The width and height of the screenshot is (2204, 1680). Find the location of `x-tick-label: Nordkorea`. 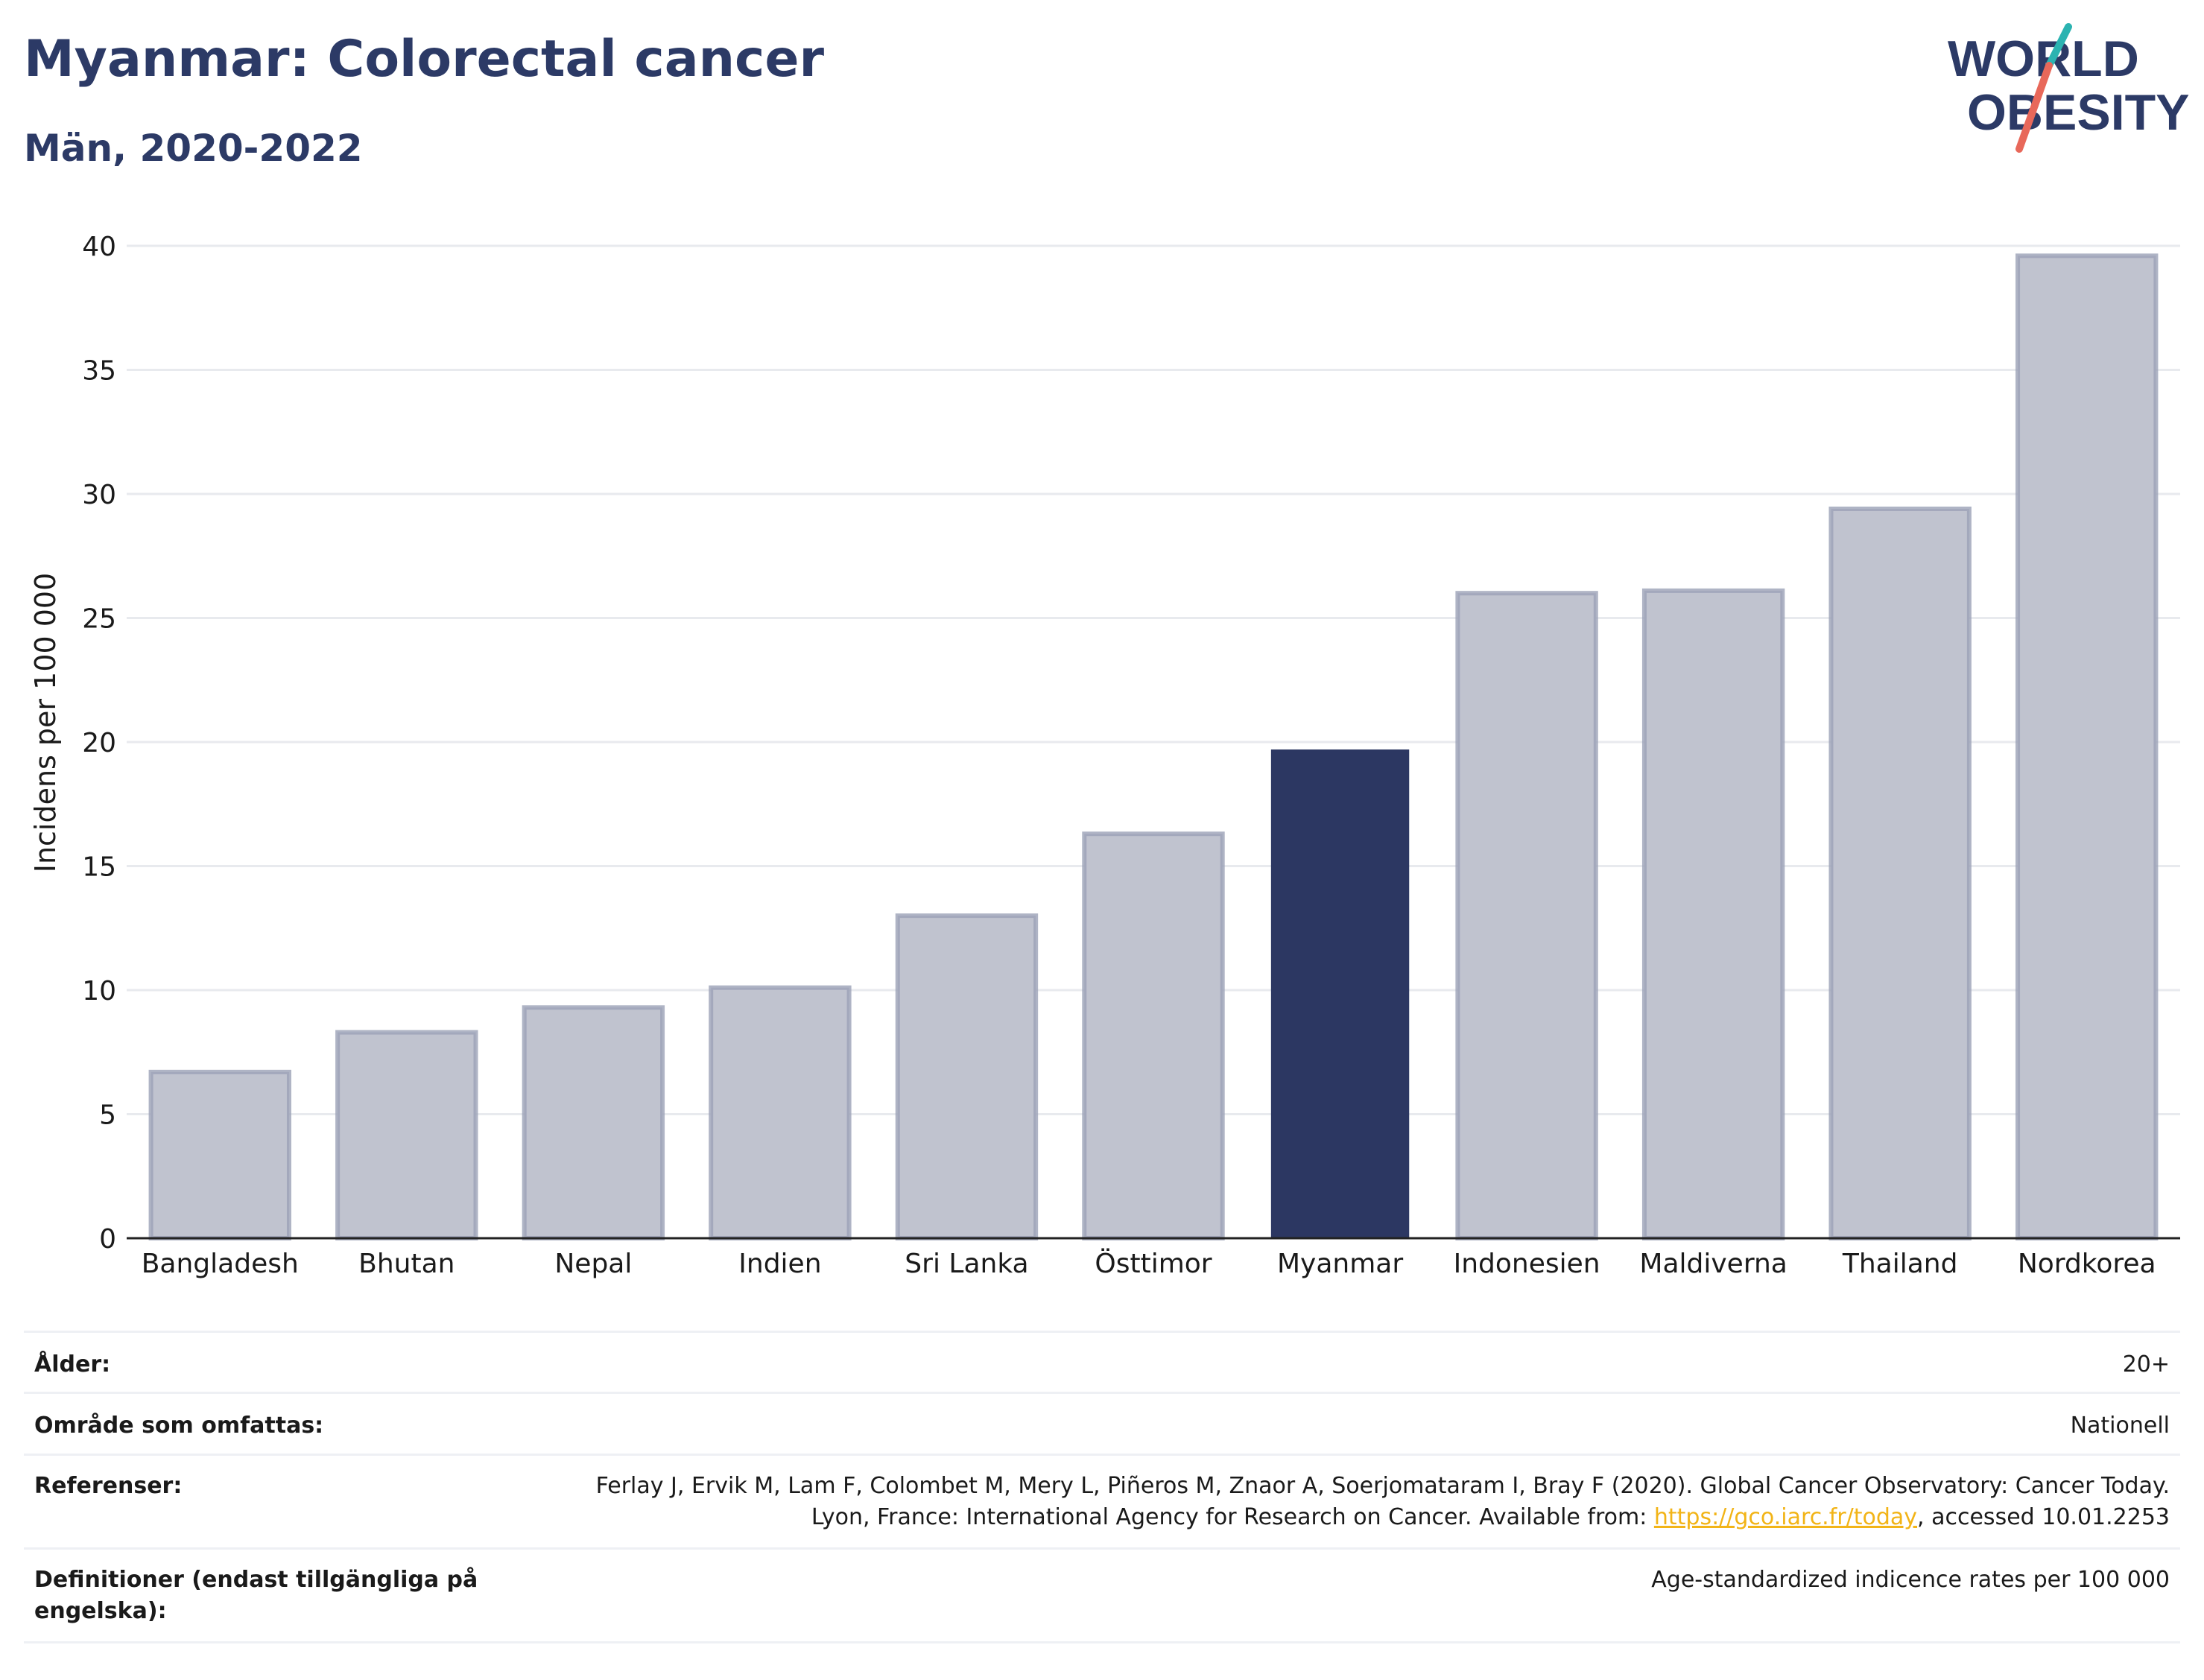

x-tick-label: Nordkorea is located at coordinates (2087, 1264).